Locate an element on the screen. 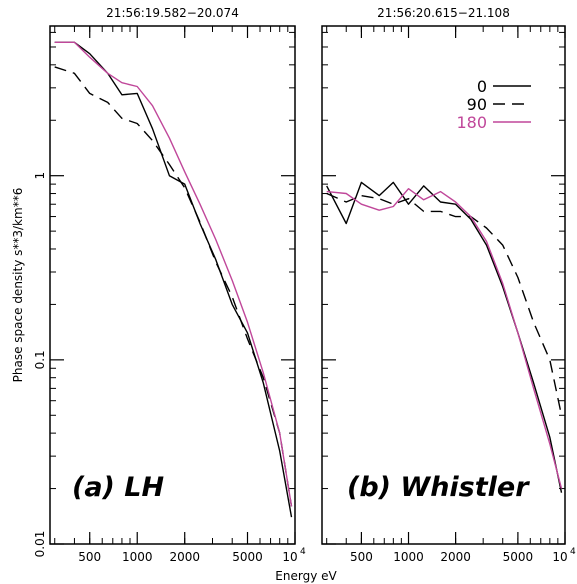  legend-label-0: 0 is located at coordinates (482, 86).